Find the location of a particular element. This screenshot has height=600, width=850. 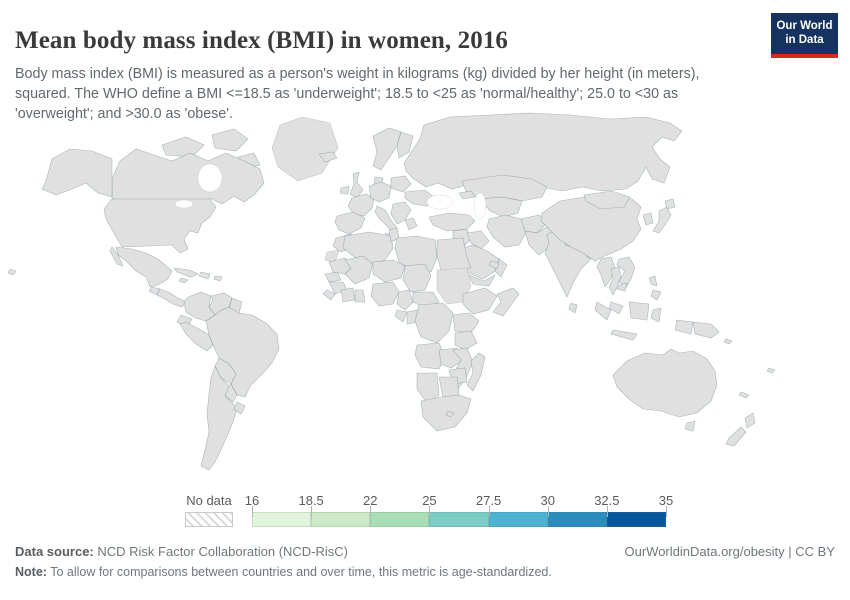

legend-bin-25-27.5 is located at coordinates (459, 519).